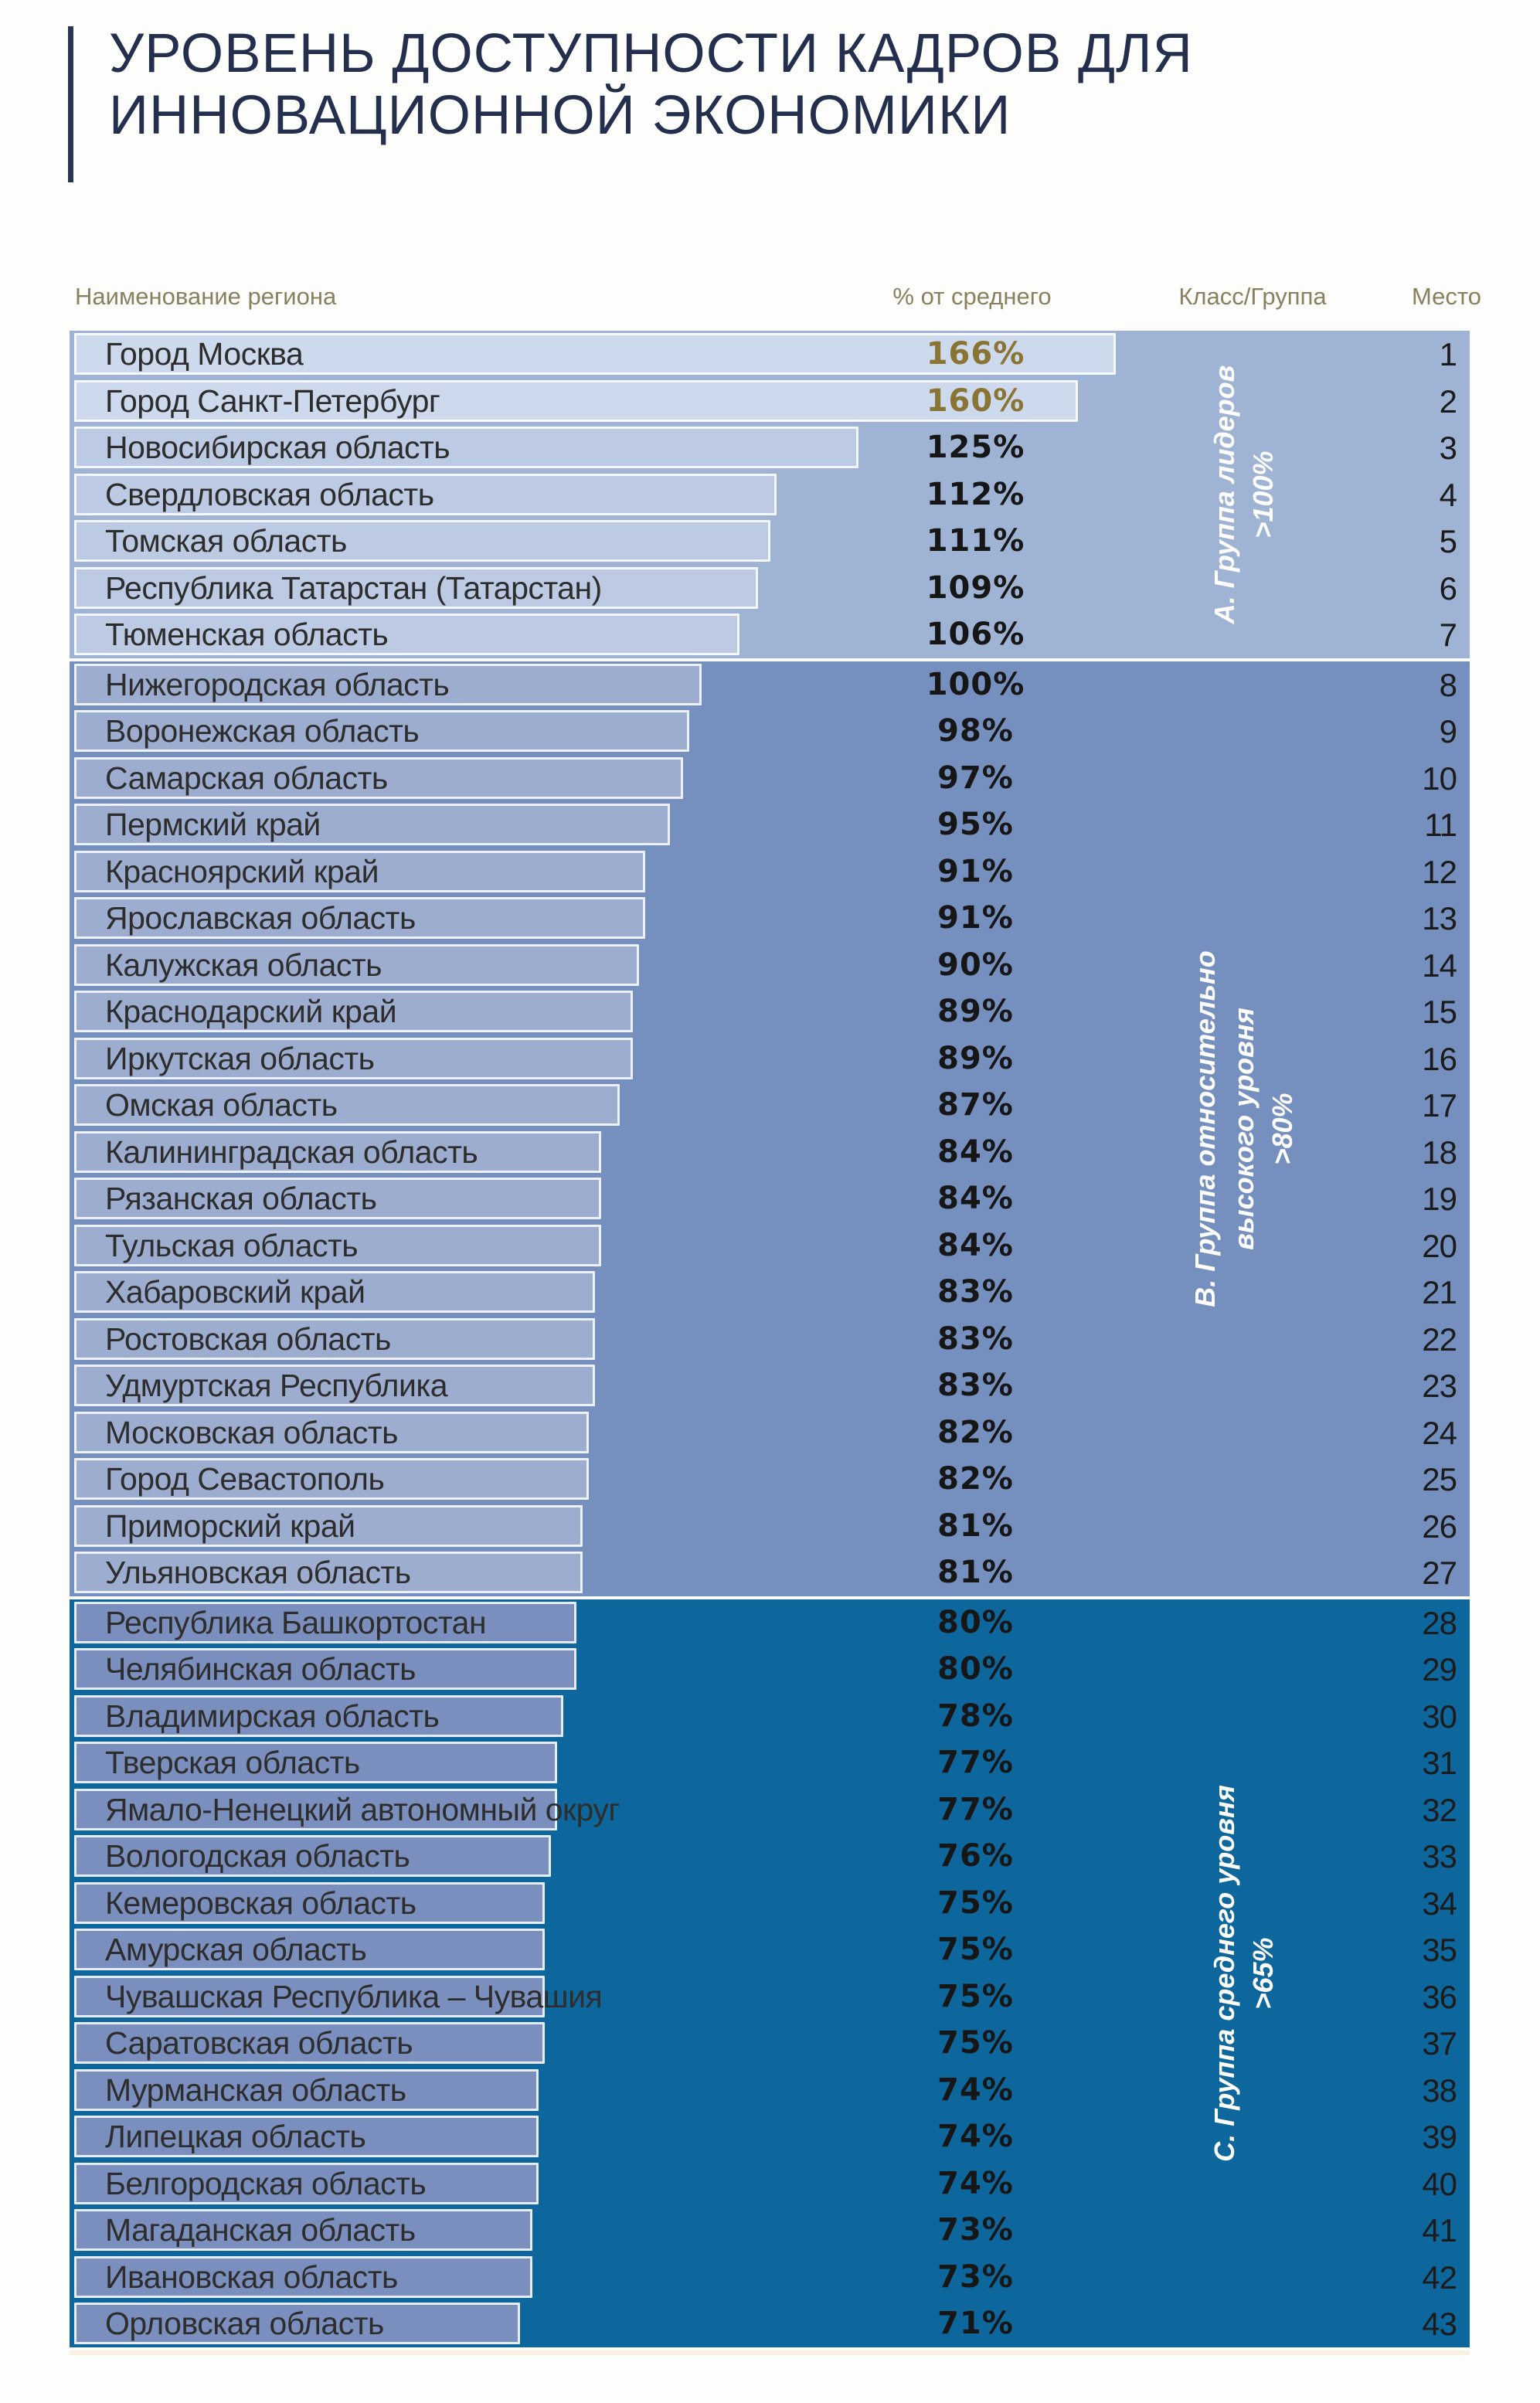  I want to click on column-header-region: Наименование региона, so click(206, 296).